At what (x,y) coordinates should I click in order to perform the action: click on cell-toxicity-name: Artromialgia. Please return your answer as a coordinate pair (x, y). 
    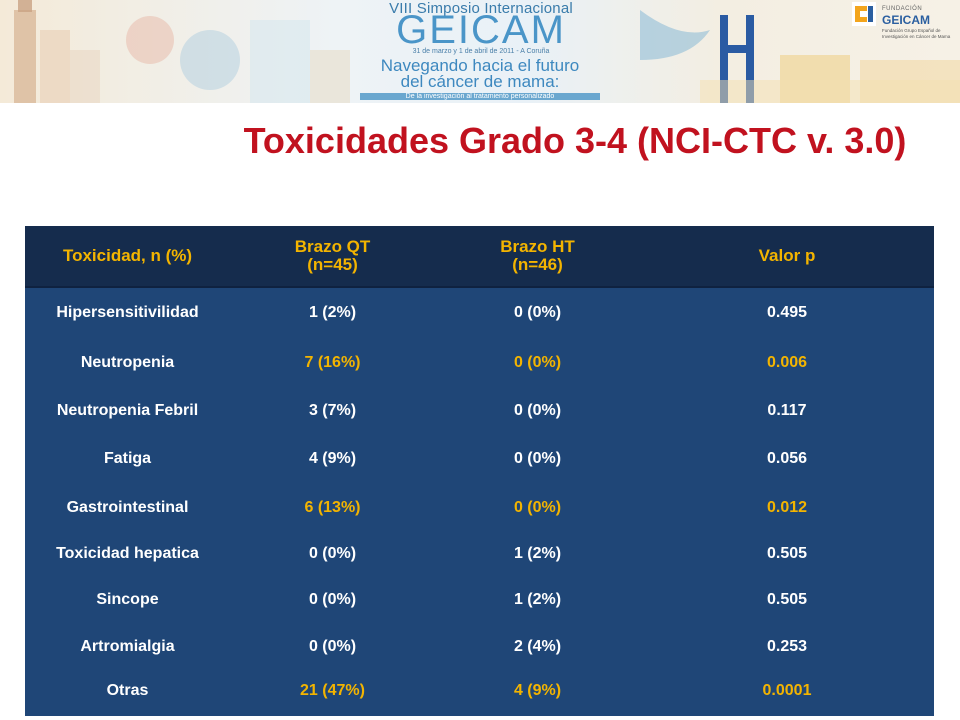
    Looking at the image, I should click on (127, 646).